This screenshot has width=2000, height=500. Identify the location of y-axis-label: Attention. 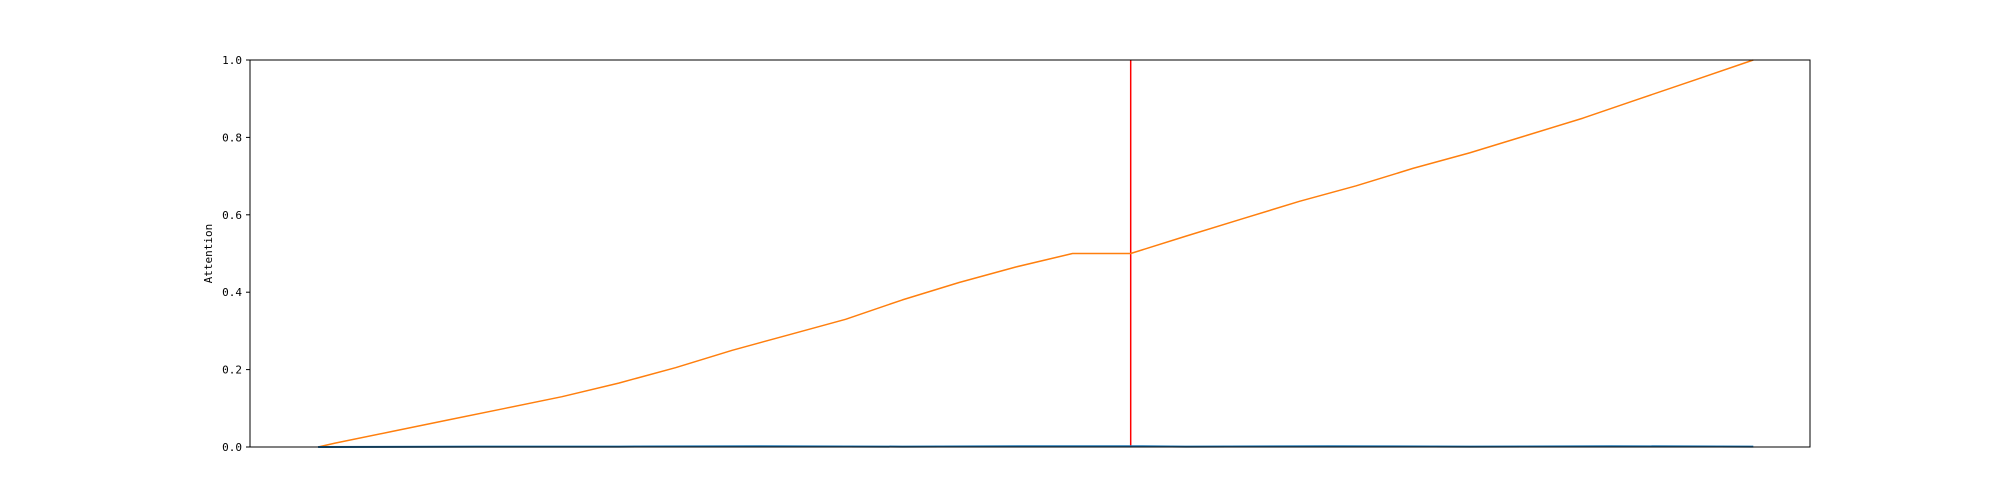
(208, 254).